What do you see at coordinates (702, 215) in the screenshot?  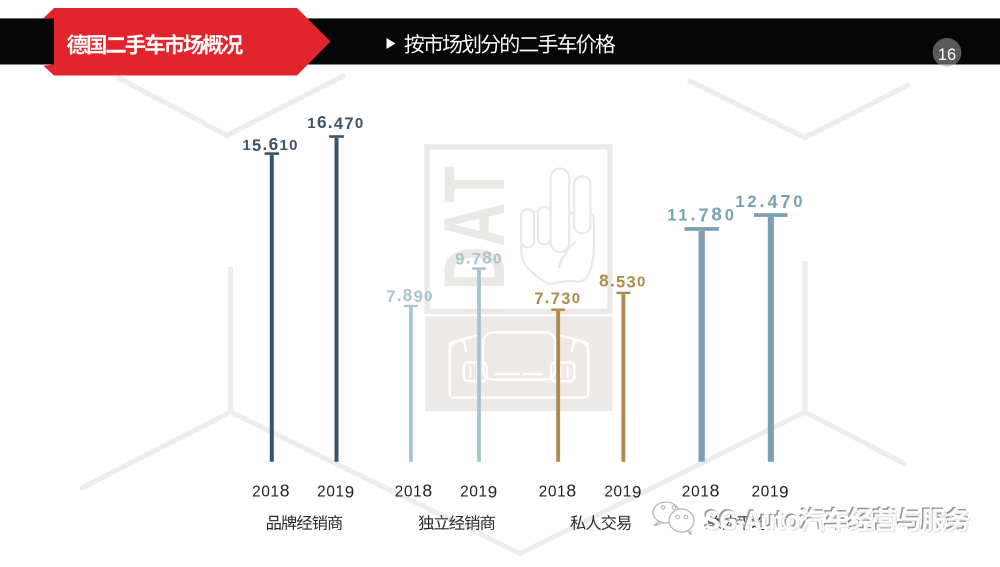 I see `svg-text: 11.780` at bounding box center [702, 215].